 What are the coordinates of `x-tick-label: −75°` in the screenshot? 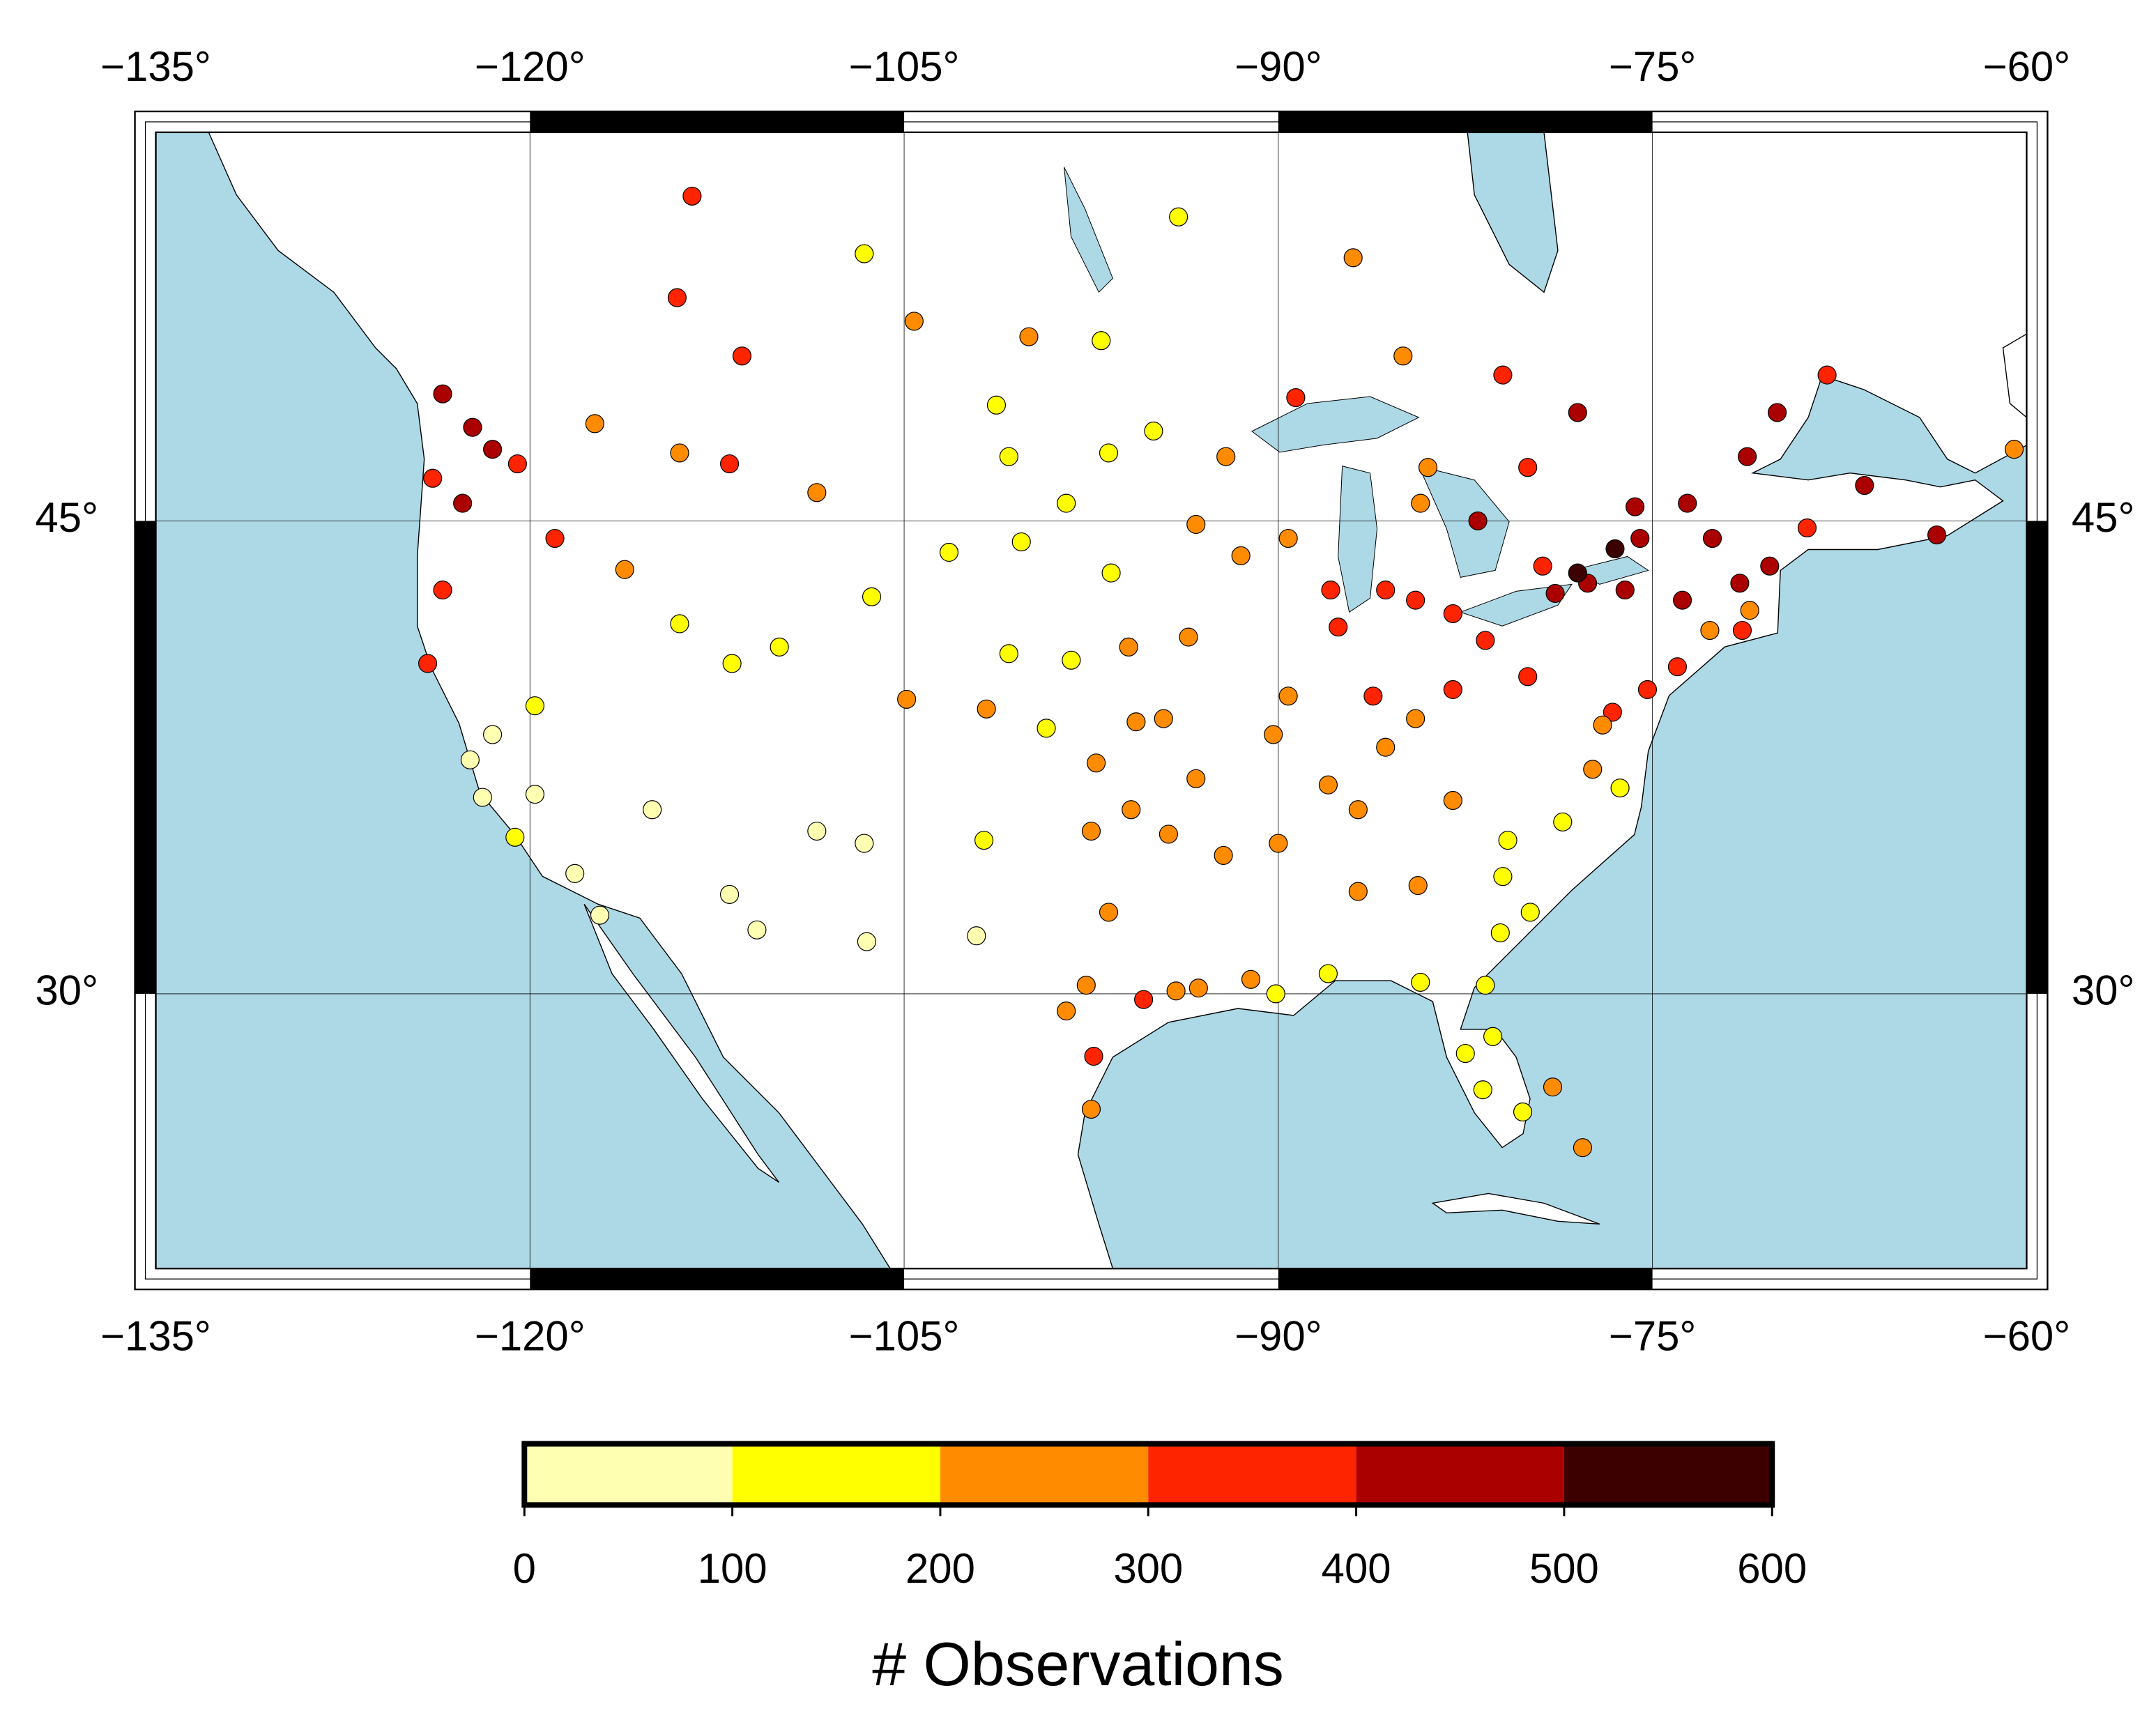 It's located at (1653, 66).